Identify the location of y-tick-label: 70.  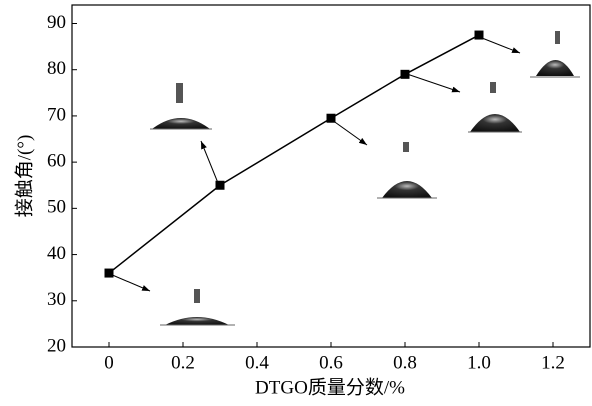
(56, 114).